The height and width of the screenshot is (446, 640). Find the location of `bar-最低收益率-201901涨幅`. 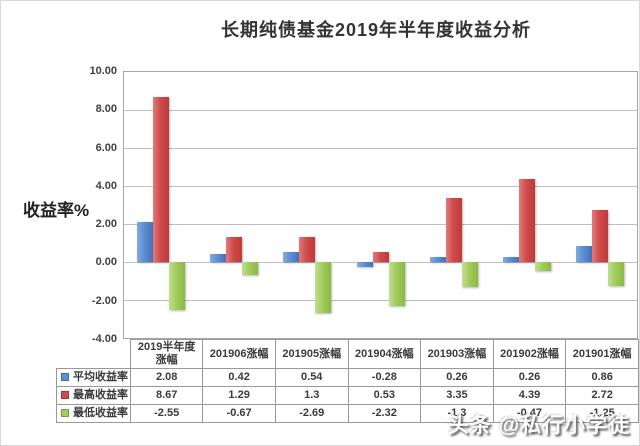

bar-最低收益率-201901涨幅 is located at coordinates (616, 274).